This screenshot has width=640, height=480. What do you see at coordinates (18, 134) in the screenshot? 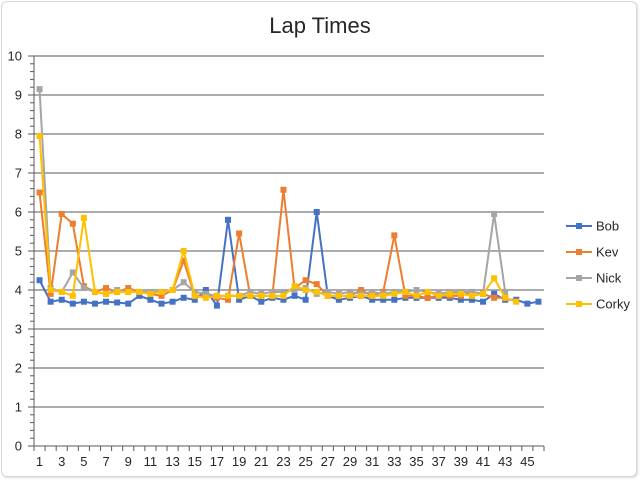
I see `y-tick-label: 8` at bounding box center [18, 134].